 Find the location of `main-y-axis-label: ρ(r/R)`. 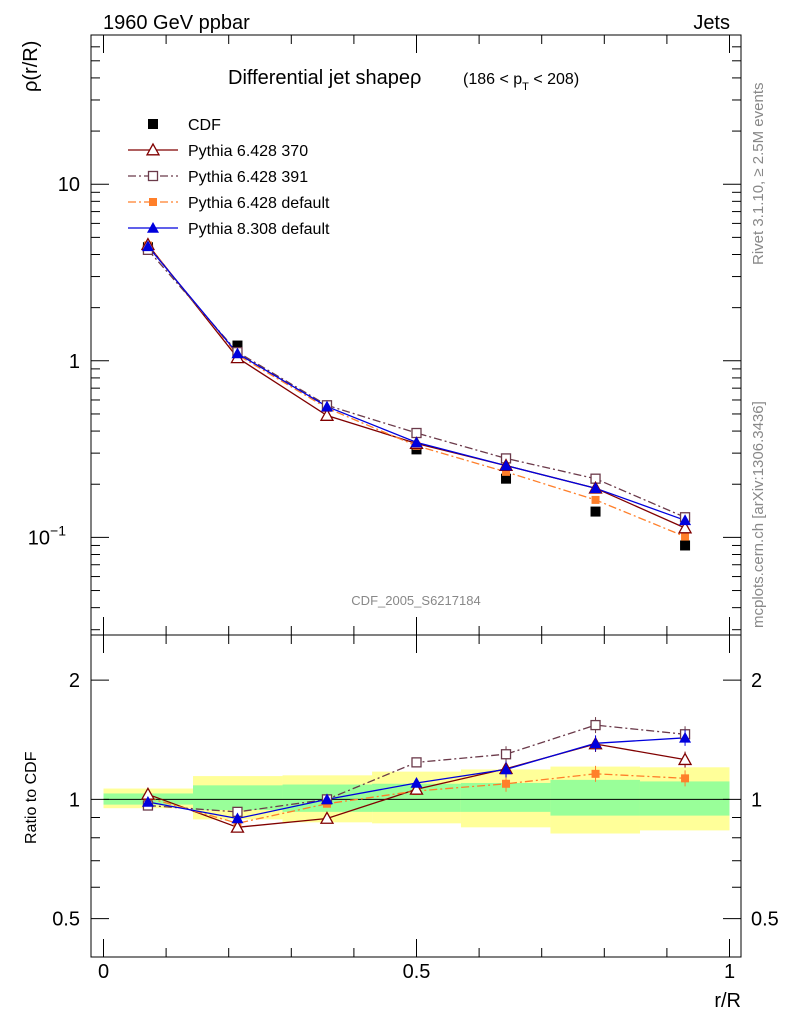

main-y-axis-label: ρ(r/R) is located at coordinates (31, 66).